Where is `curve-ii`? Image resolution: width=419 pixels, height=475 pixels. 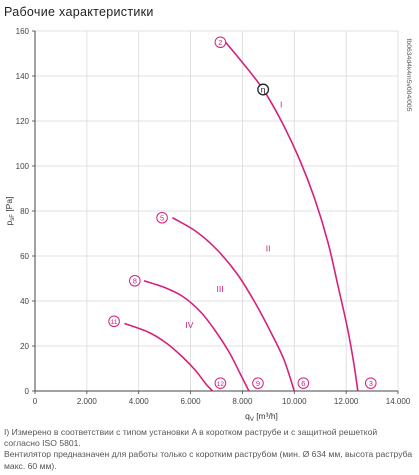 curve-ii is located at coordinates (234, 304).